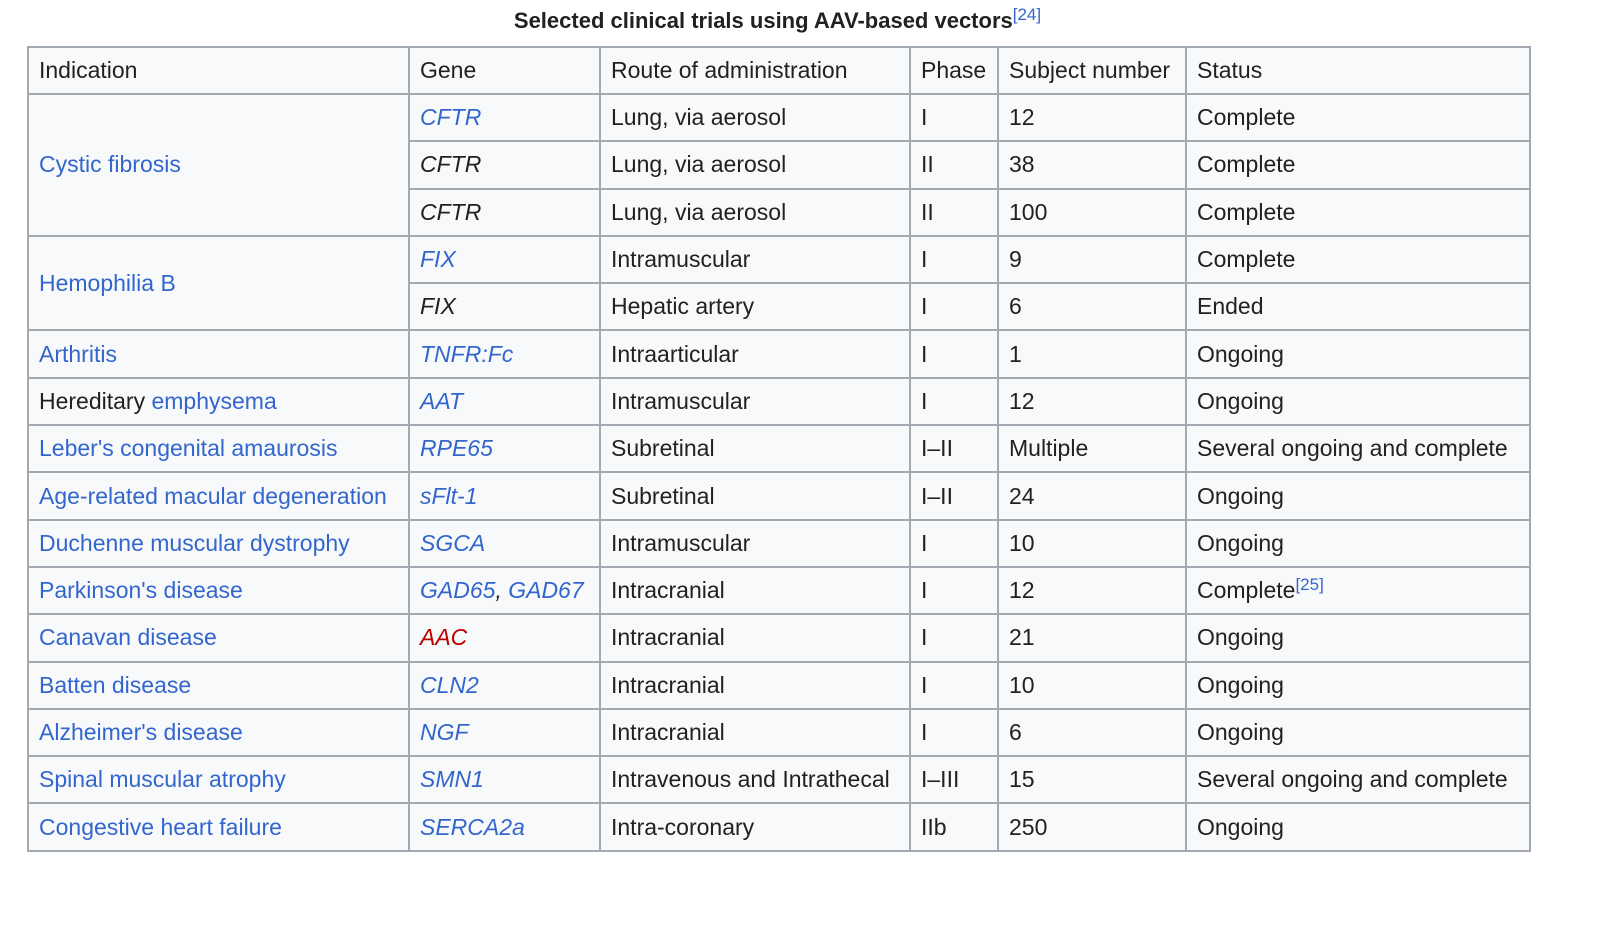  I want to click on route-cell: Intraarticular, so click(755, 354).